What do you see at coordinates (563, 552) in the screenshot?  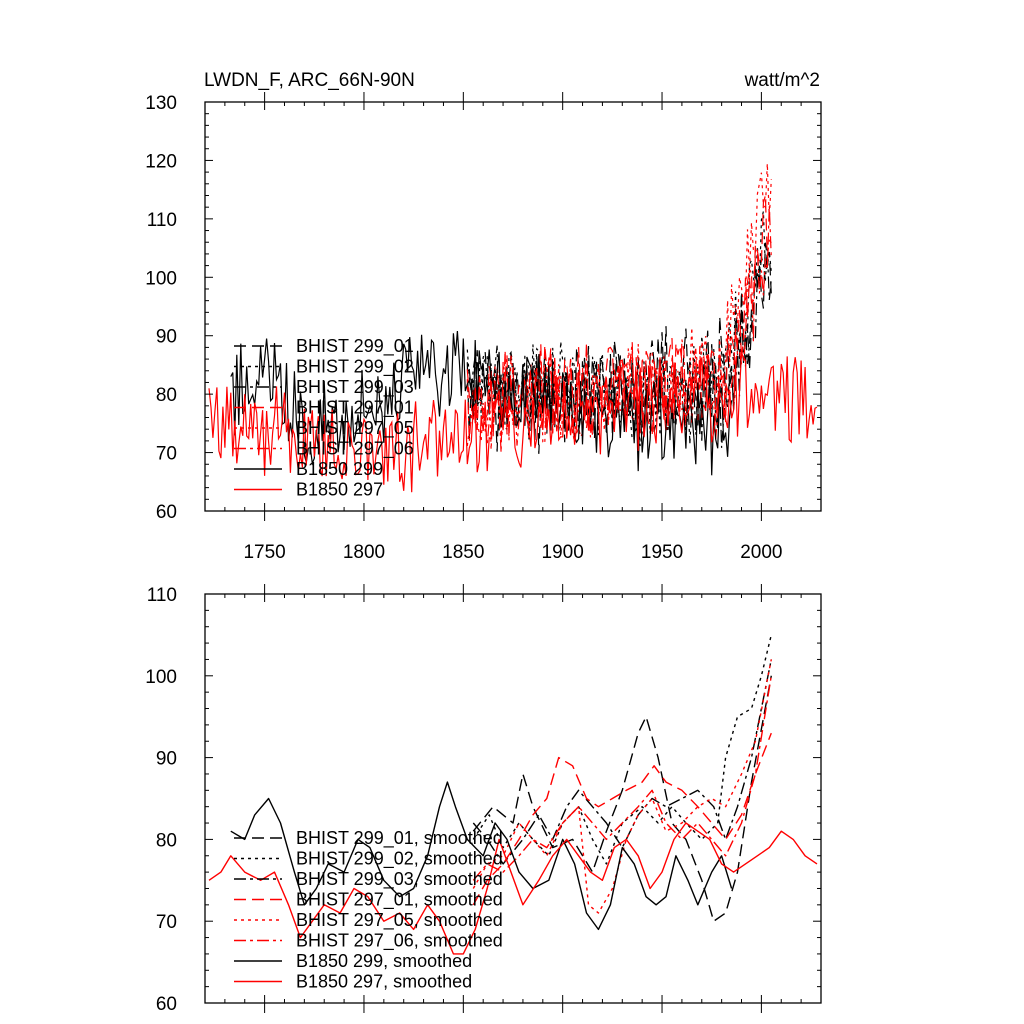 I see `x-tick-label: 1900` at bounding box center [563, 552].